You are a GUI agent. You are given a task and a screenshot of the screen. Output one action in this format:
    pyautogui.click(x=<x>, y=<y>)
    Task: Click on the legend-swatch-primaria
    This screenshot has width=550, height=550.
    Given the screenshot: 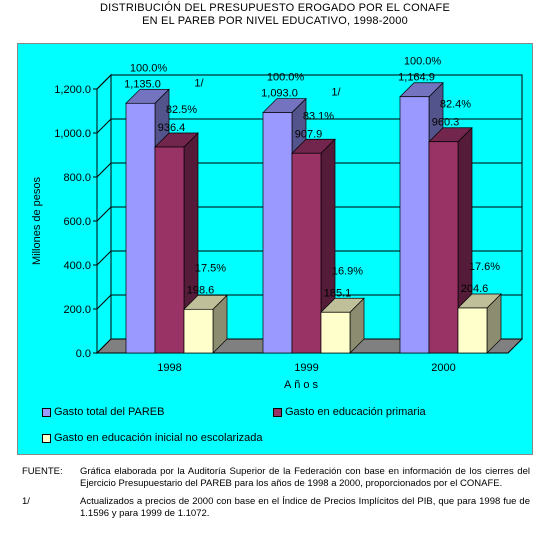 What is the action you would take?
    pyautogui.click(x=277, y=412)
    